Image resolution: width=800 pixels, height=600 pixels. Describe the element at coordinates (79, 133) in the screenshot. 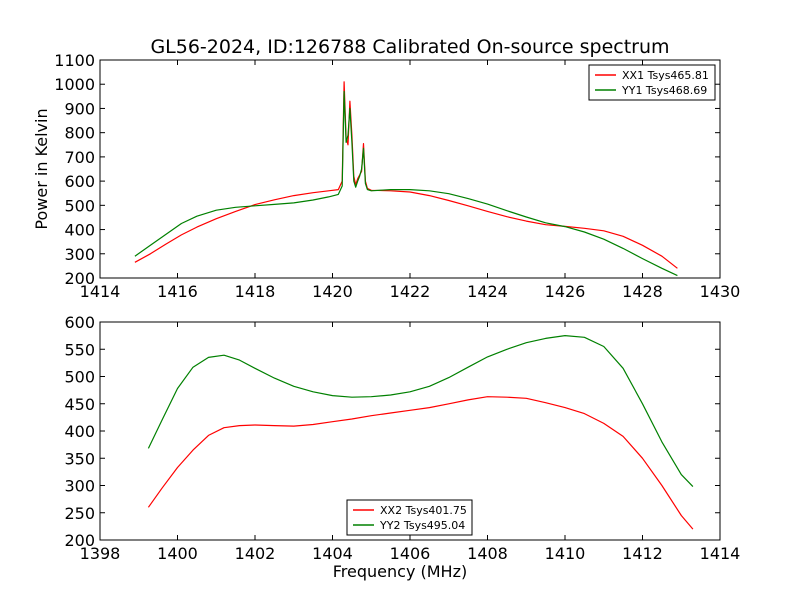

I see `top-y-tick-label: 800` at that location.